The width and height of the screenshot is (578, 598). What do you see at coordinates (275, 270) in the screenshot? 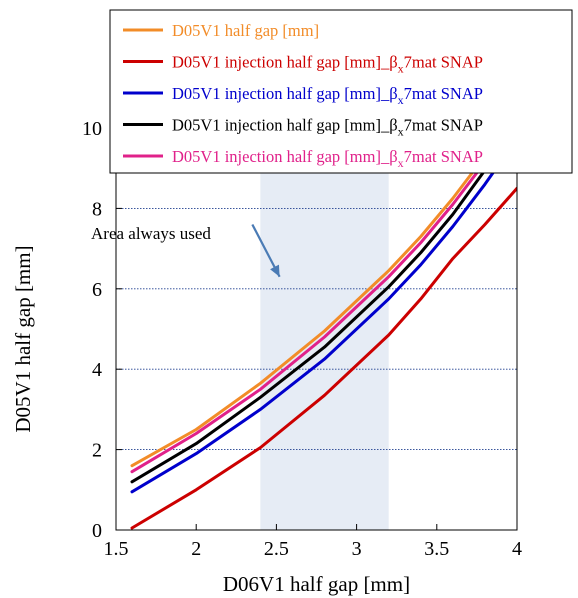
I see `annotation-arrowhead` at bounding box center [275, 270].